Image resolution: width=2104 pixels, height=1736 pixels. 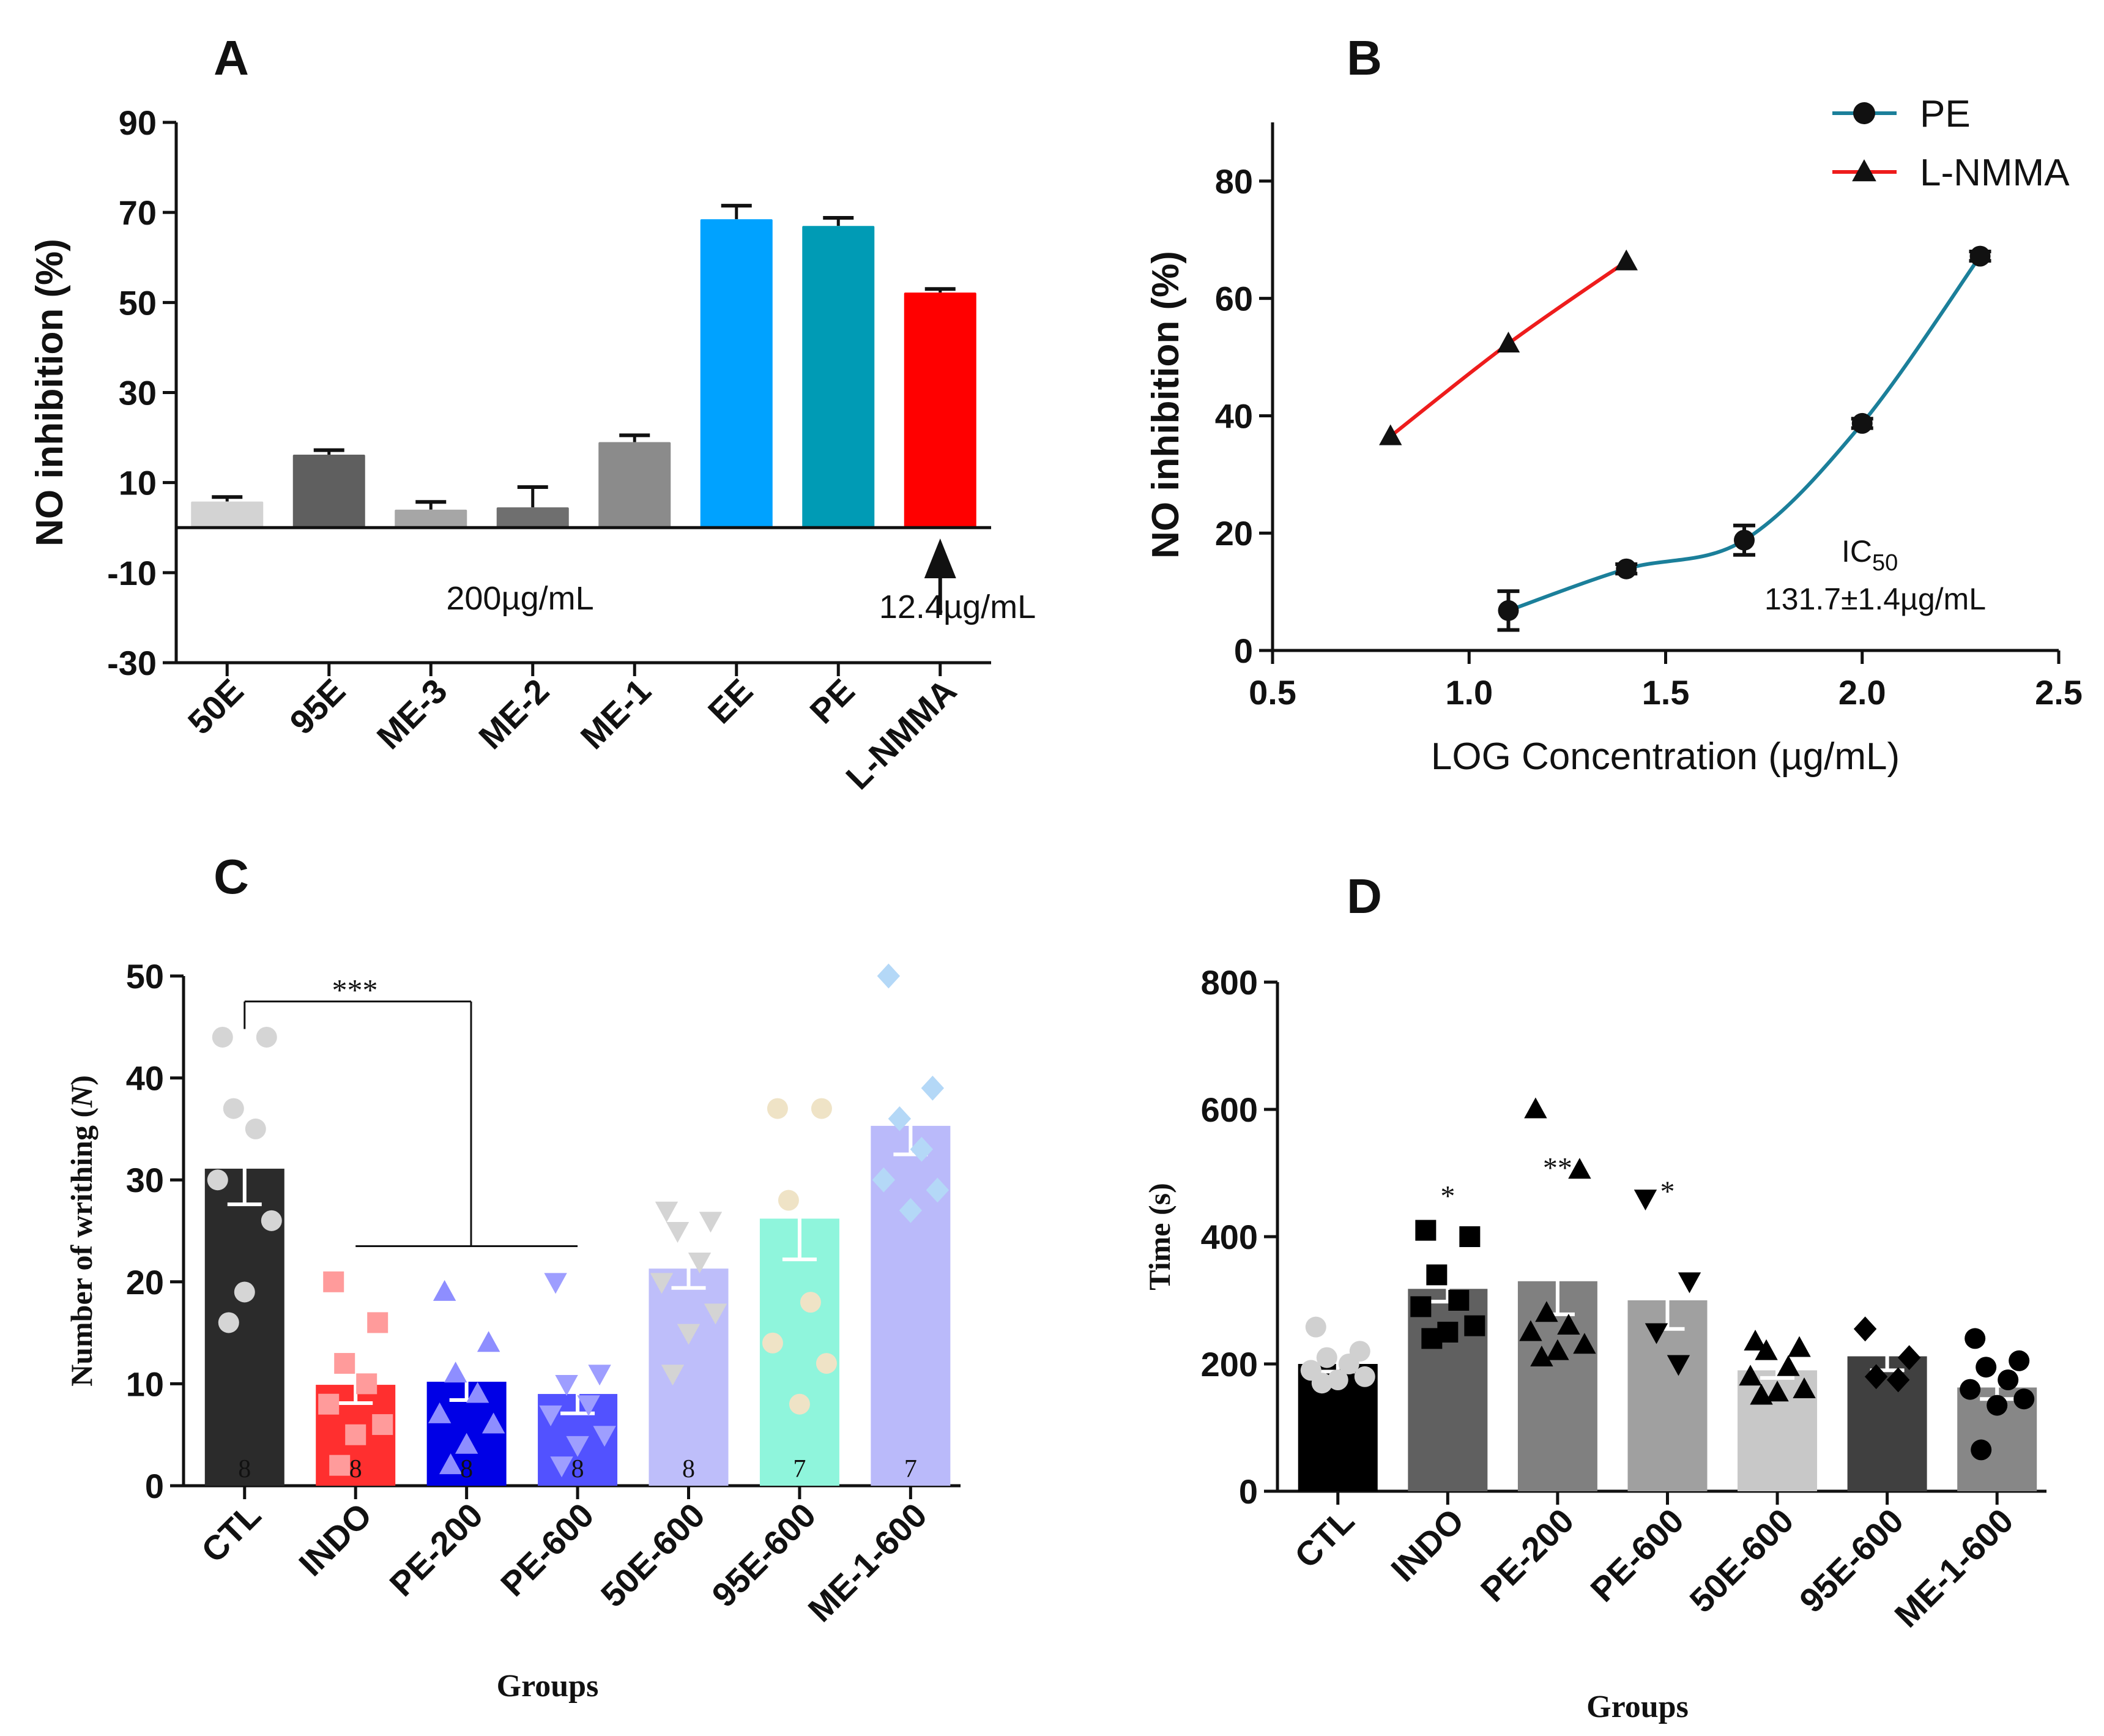 What do you see at coordinates (1159, 1236) in the screenshot?
I see `y-axis-title: Time (s)` at bounding box center [1159, 1236].